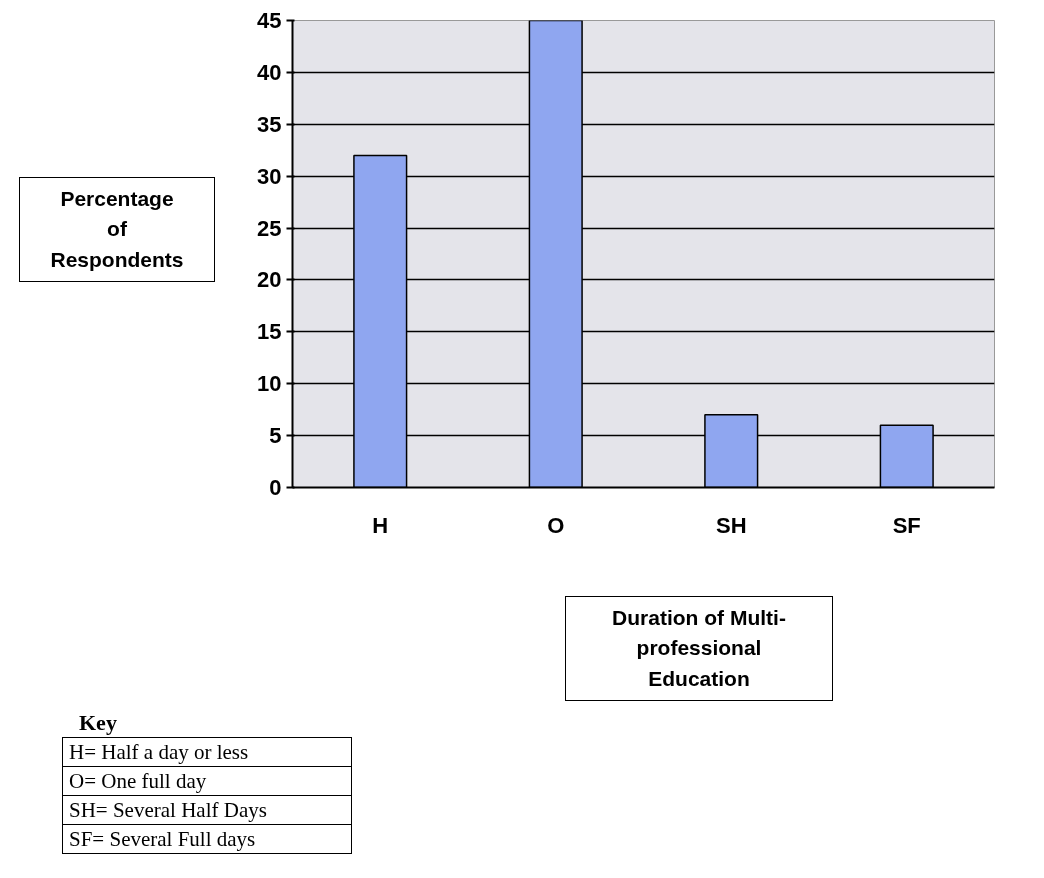  I want to click on text: SF= Several Full days, so click(207, 839).